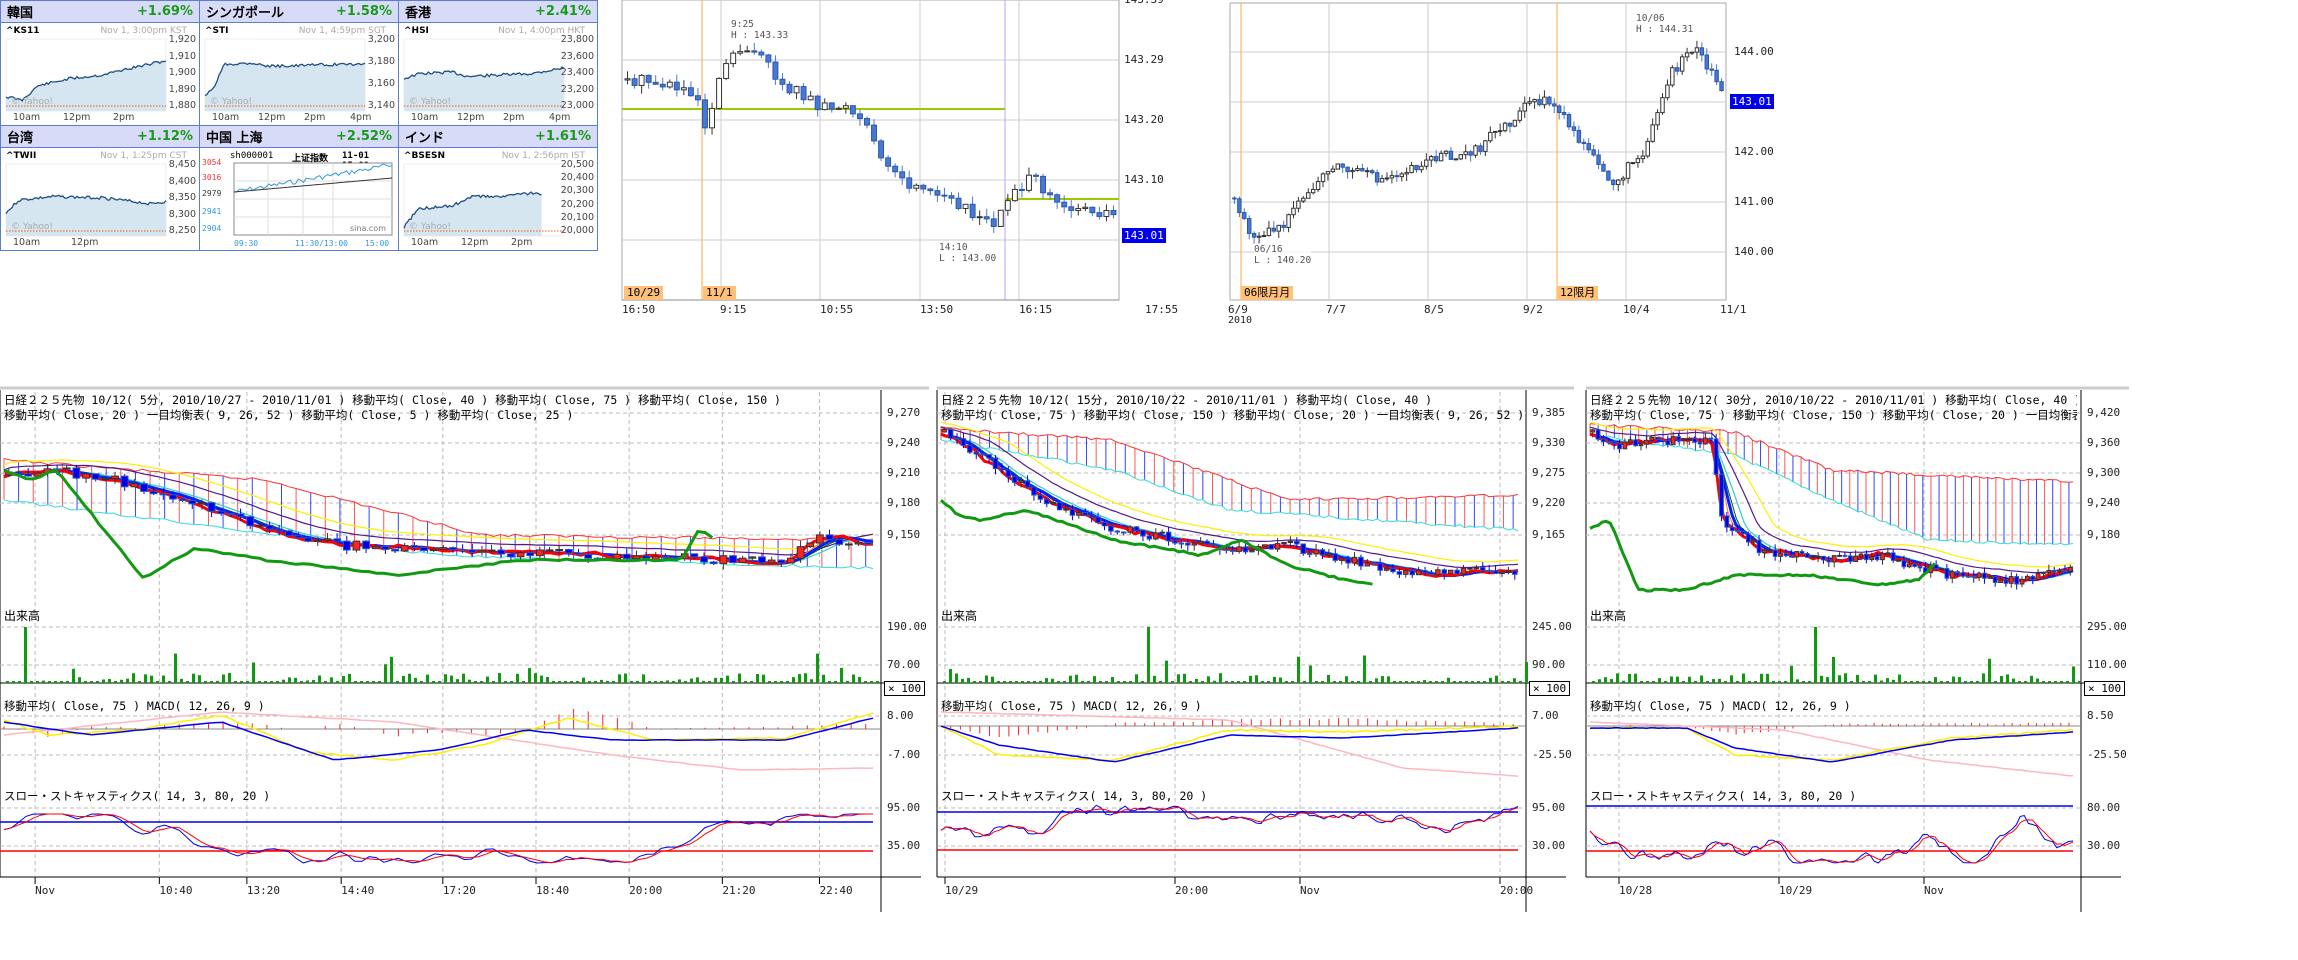 The height and width of the screenshot is (960, 2298). What do you see at coordinates (182, 230) in the screenshot?
I see `y-tick: 8,250` at bounding box center [182, 230].